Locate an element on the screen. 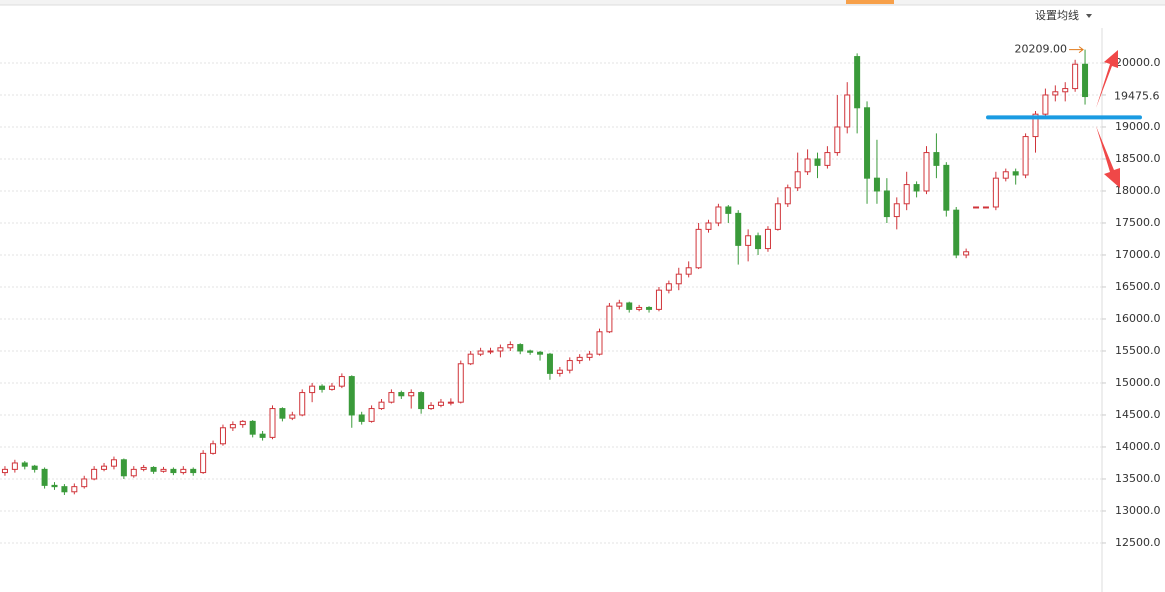  y-tick-label: 17000.0 is located at coordinates (1138, 254).